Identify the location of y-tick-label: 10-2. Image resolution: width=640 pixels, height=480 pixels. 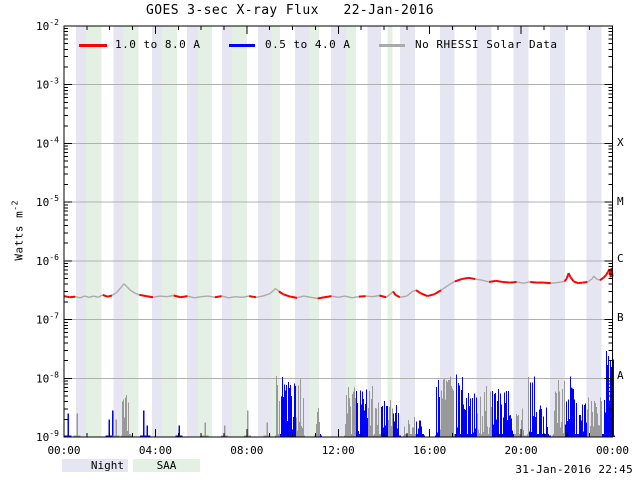
(47, 25).